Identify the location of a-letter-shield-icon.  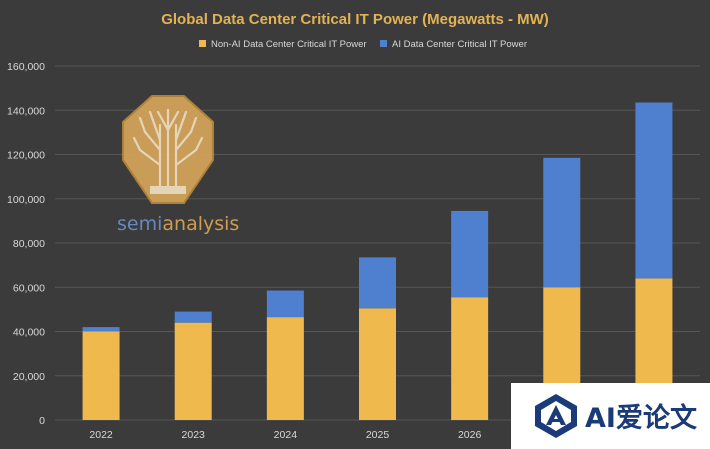
(556, 416).